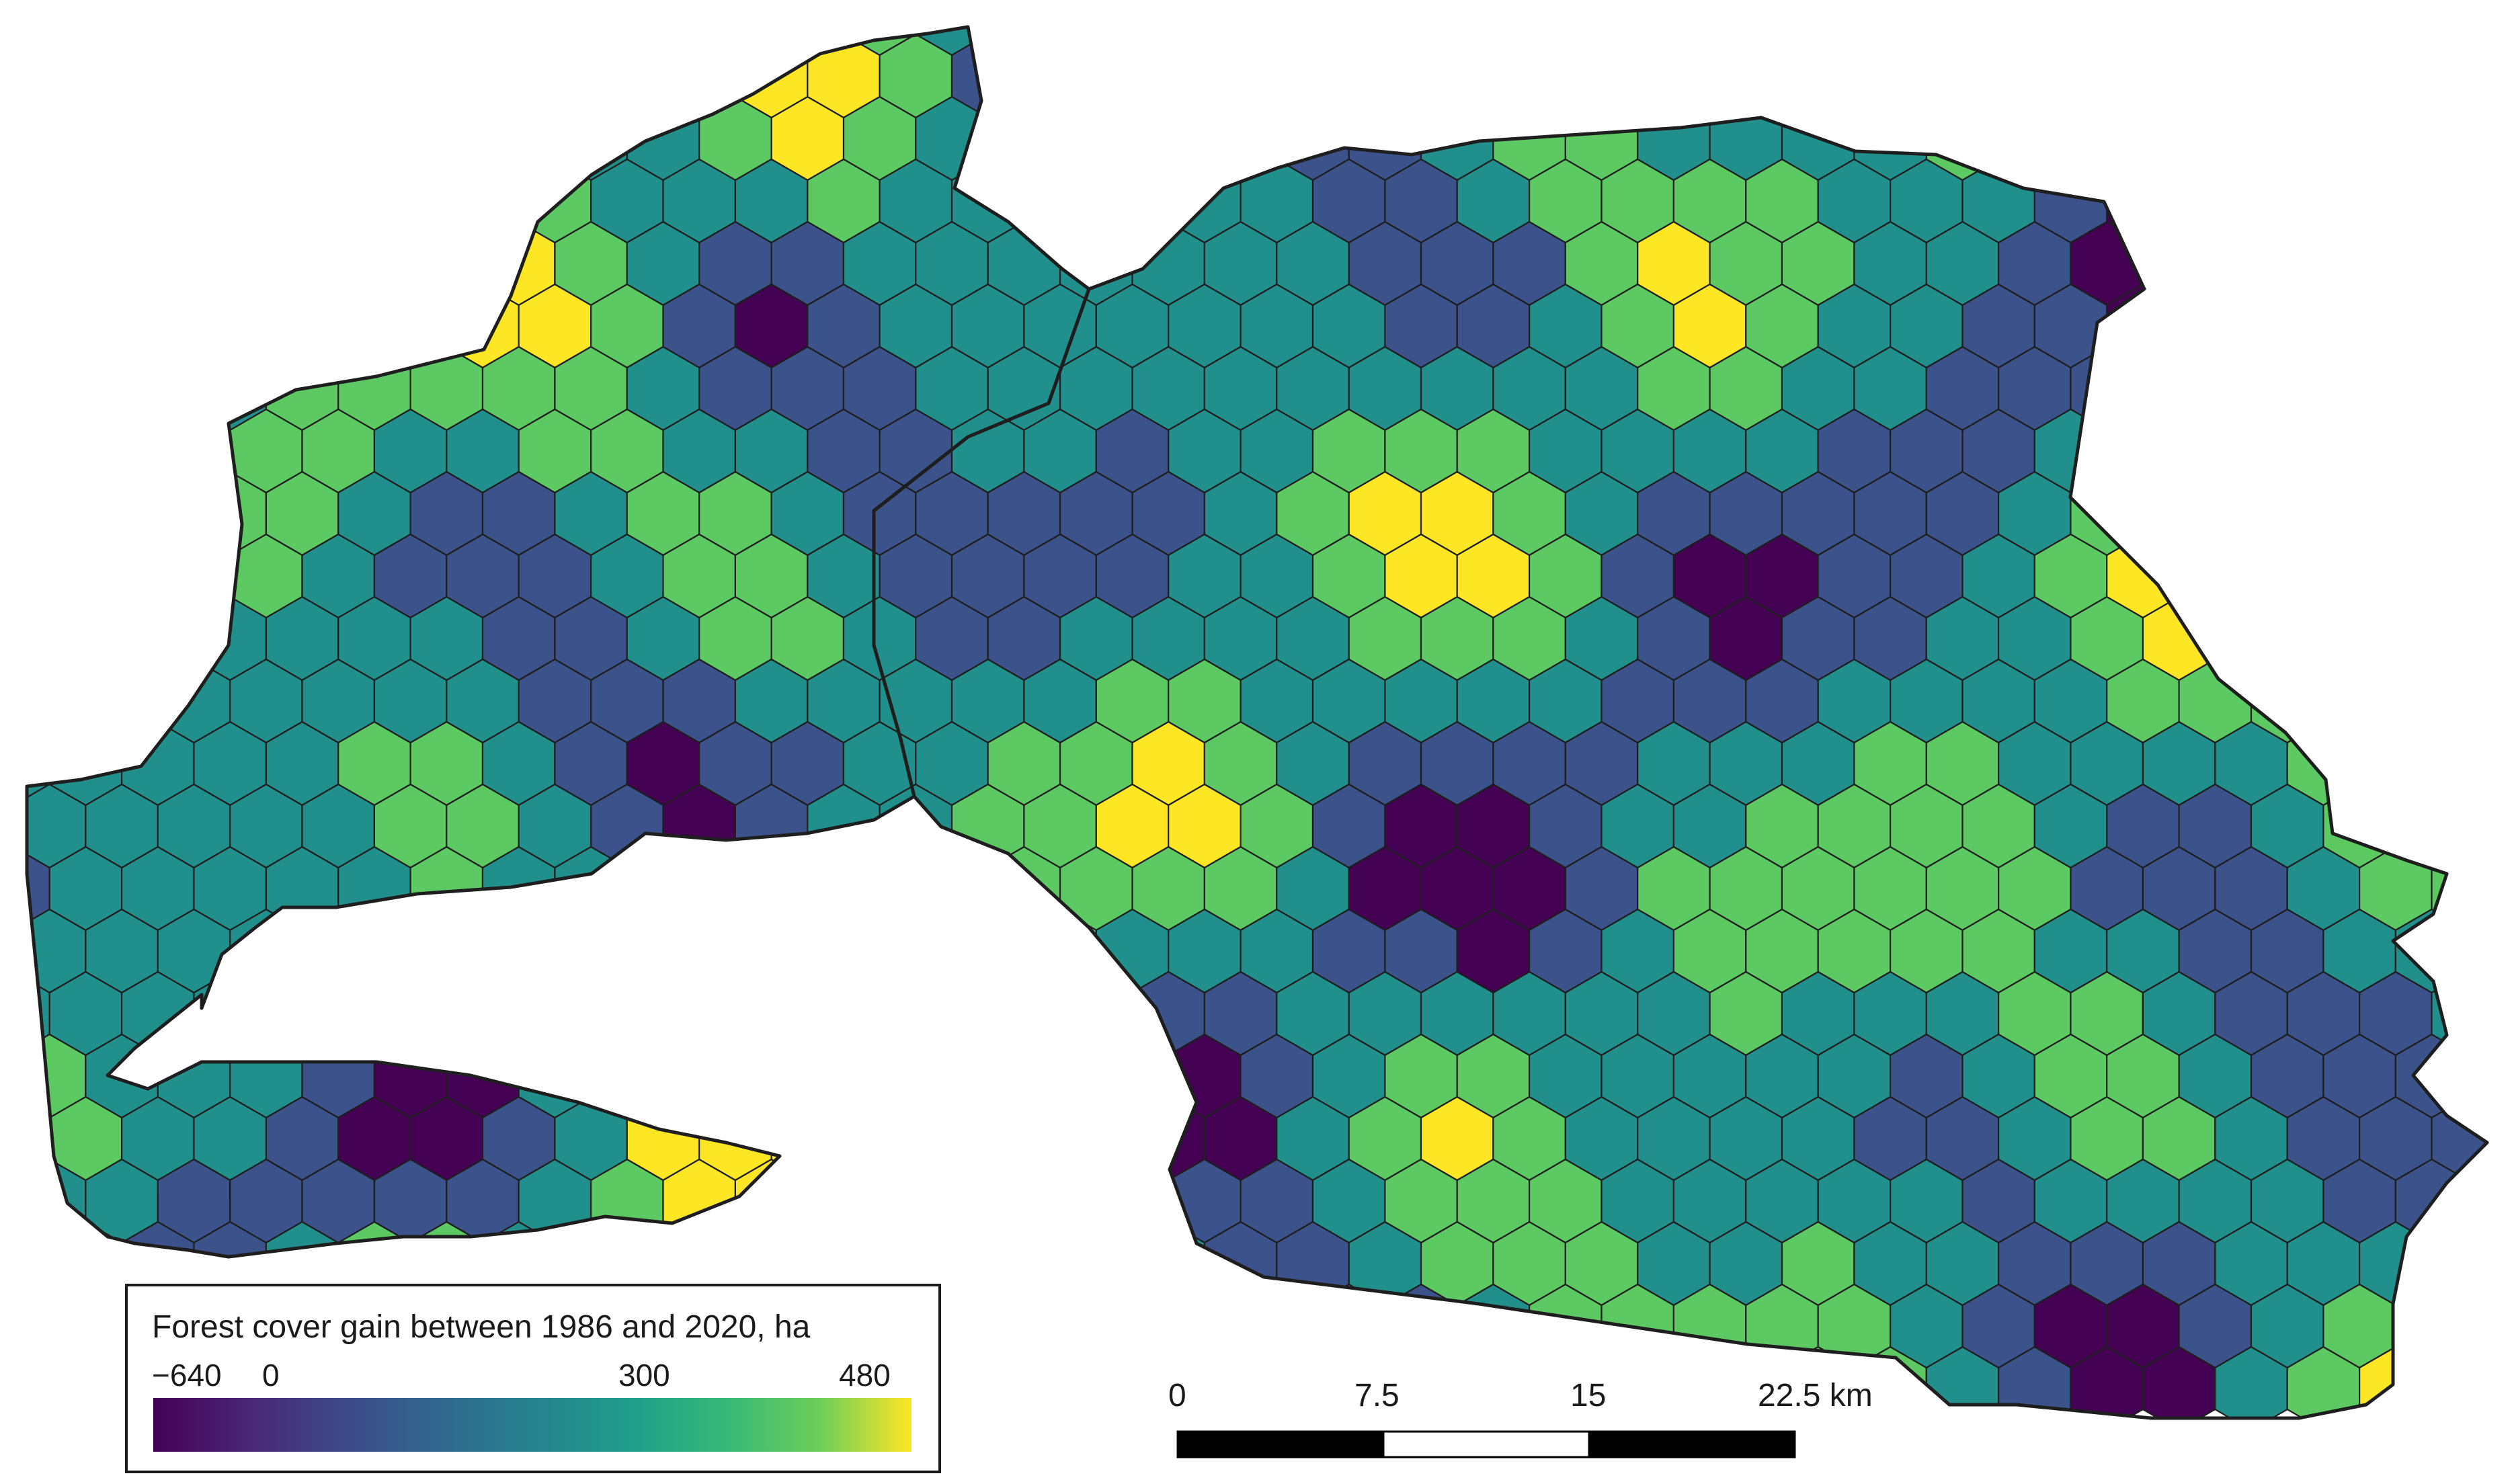 Image resolution: width=2512 pixels, height=1484 pixels. What do you see at coordinates (1816, 1395) in the screenshot?
I see `scale-label-22-5-km: 22.5 km` at bounding box center [1816, 1395].